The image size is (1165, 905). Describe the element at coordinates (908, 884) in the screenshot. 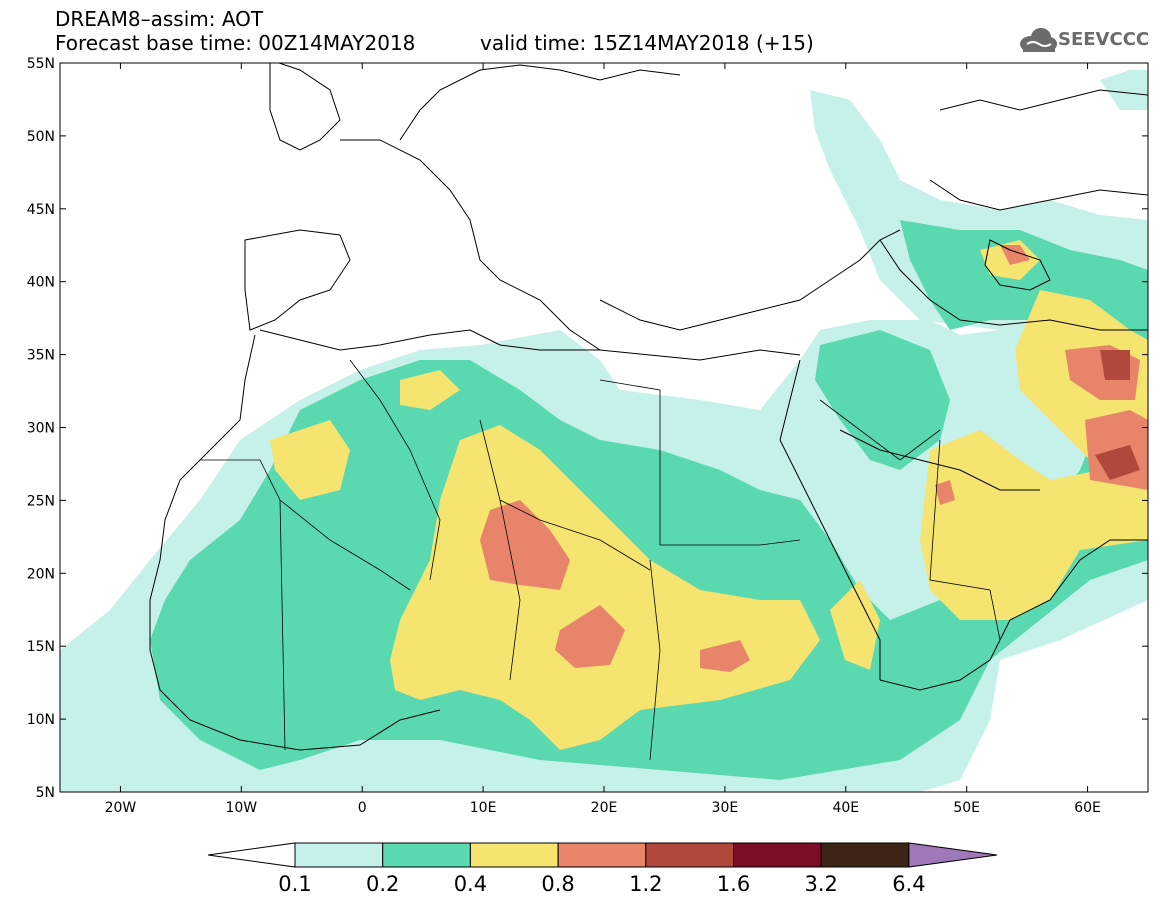

I see `colorbar-level-label: 6.4` at that location.